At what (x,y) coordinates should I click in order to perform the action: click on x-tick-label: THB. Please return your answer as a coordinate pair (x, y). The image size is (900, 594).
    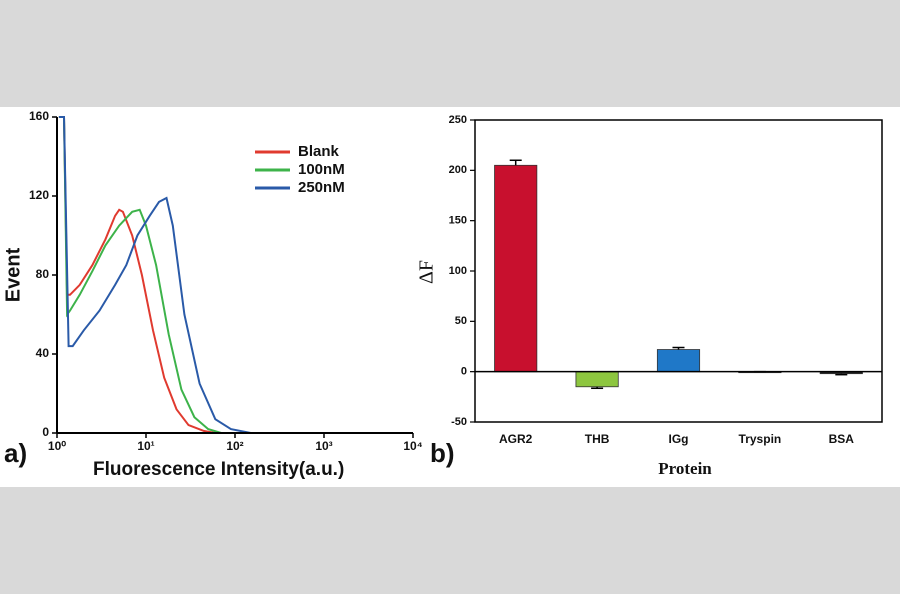
    Looking at the image, I should click on (597, 439).